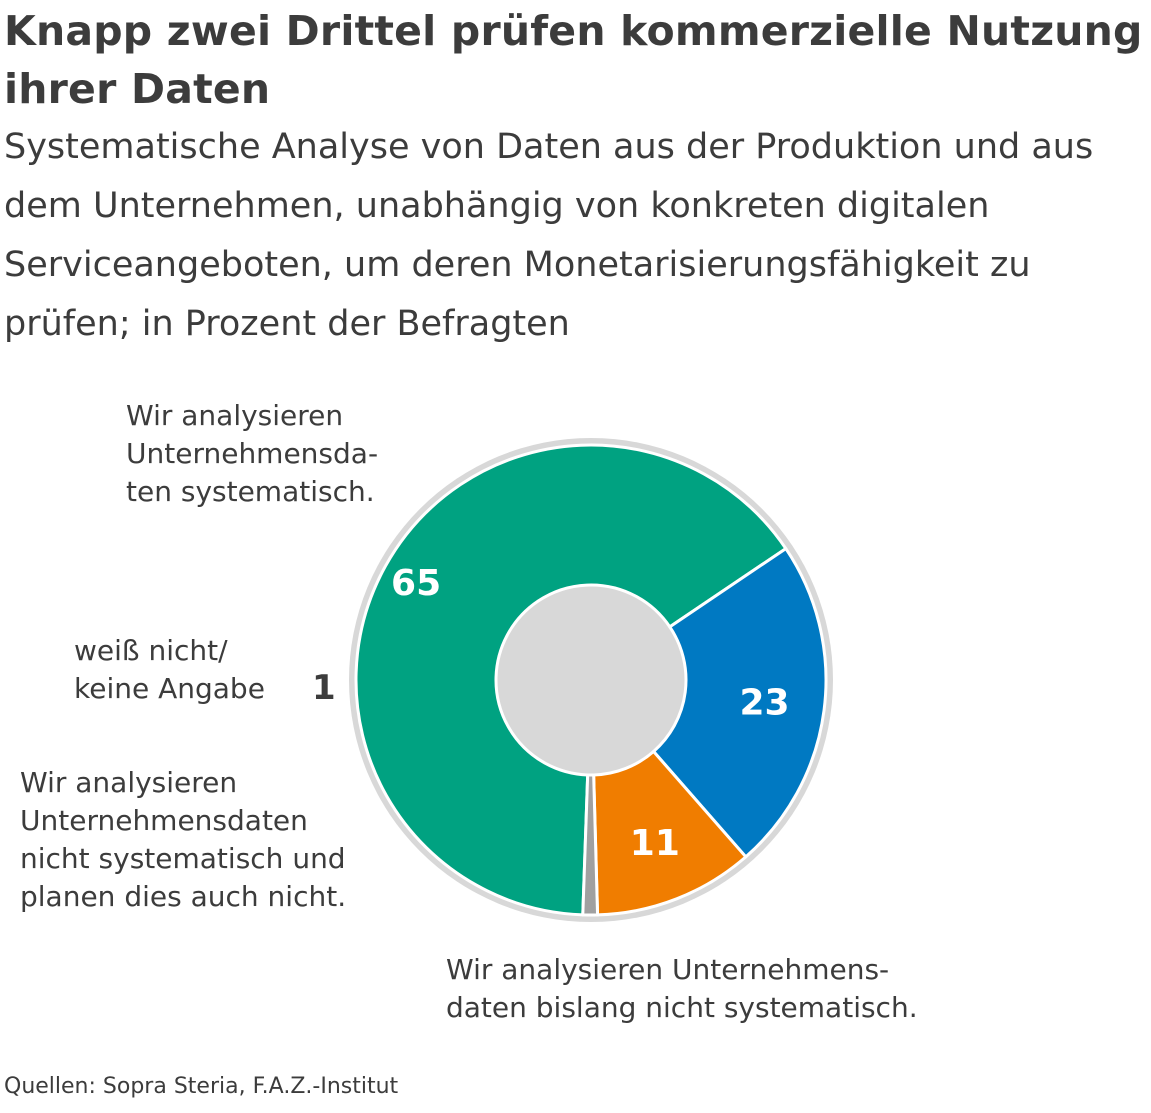 This screenshot has height=1113, width=1151. Describe the element at coordinates (590, 845) in the screenshot. I see `slice-keine-angabe` at that location.